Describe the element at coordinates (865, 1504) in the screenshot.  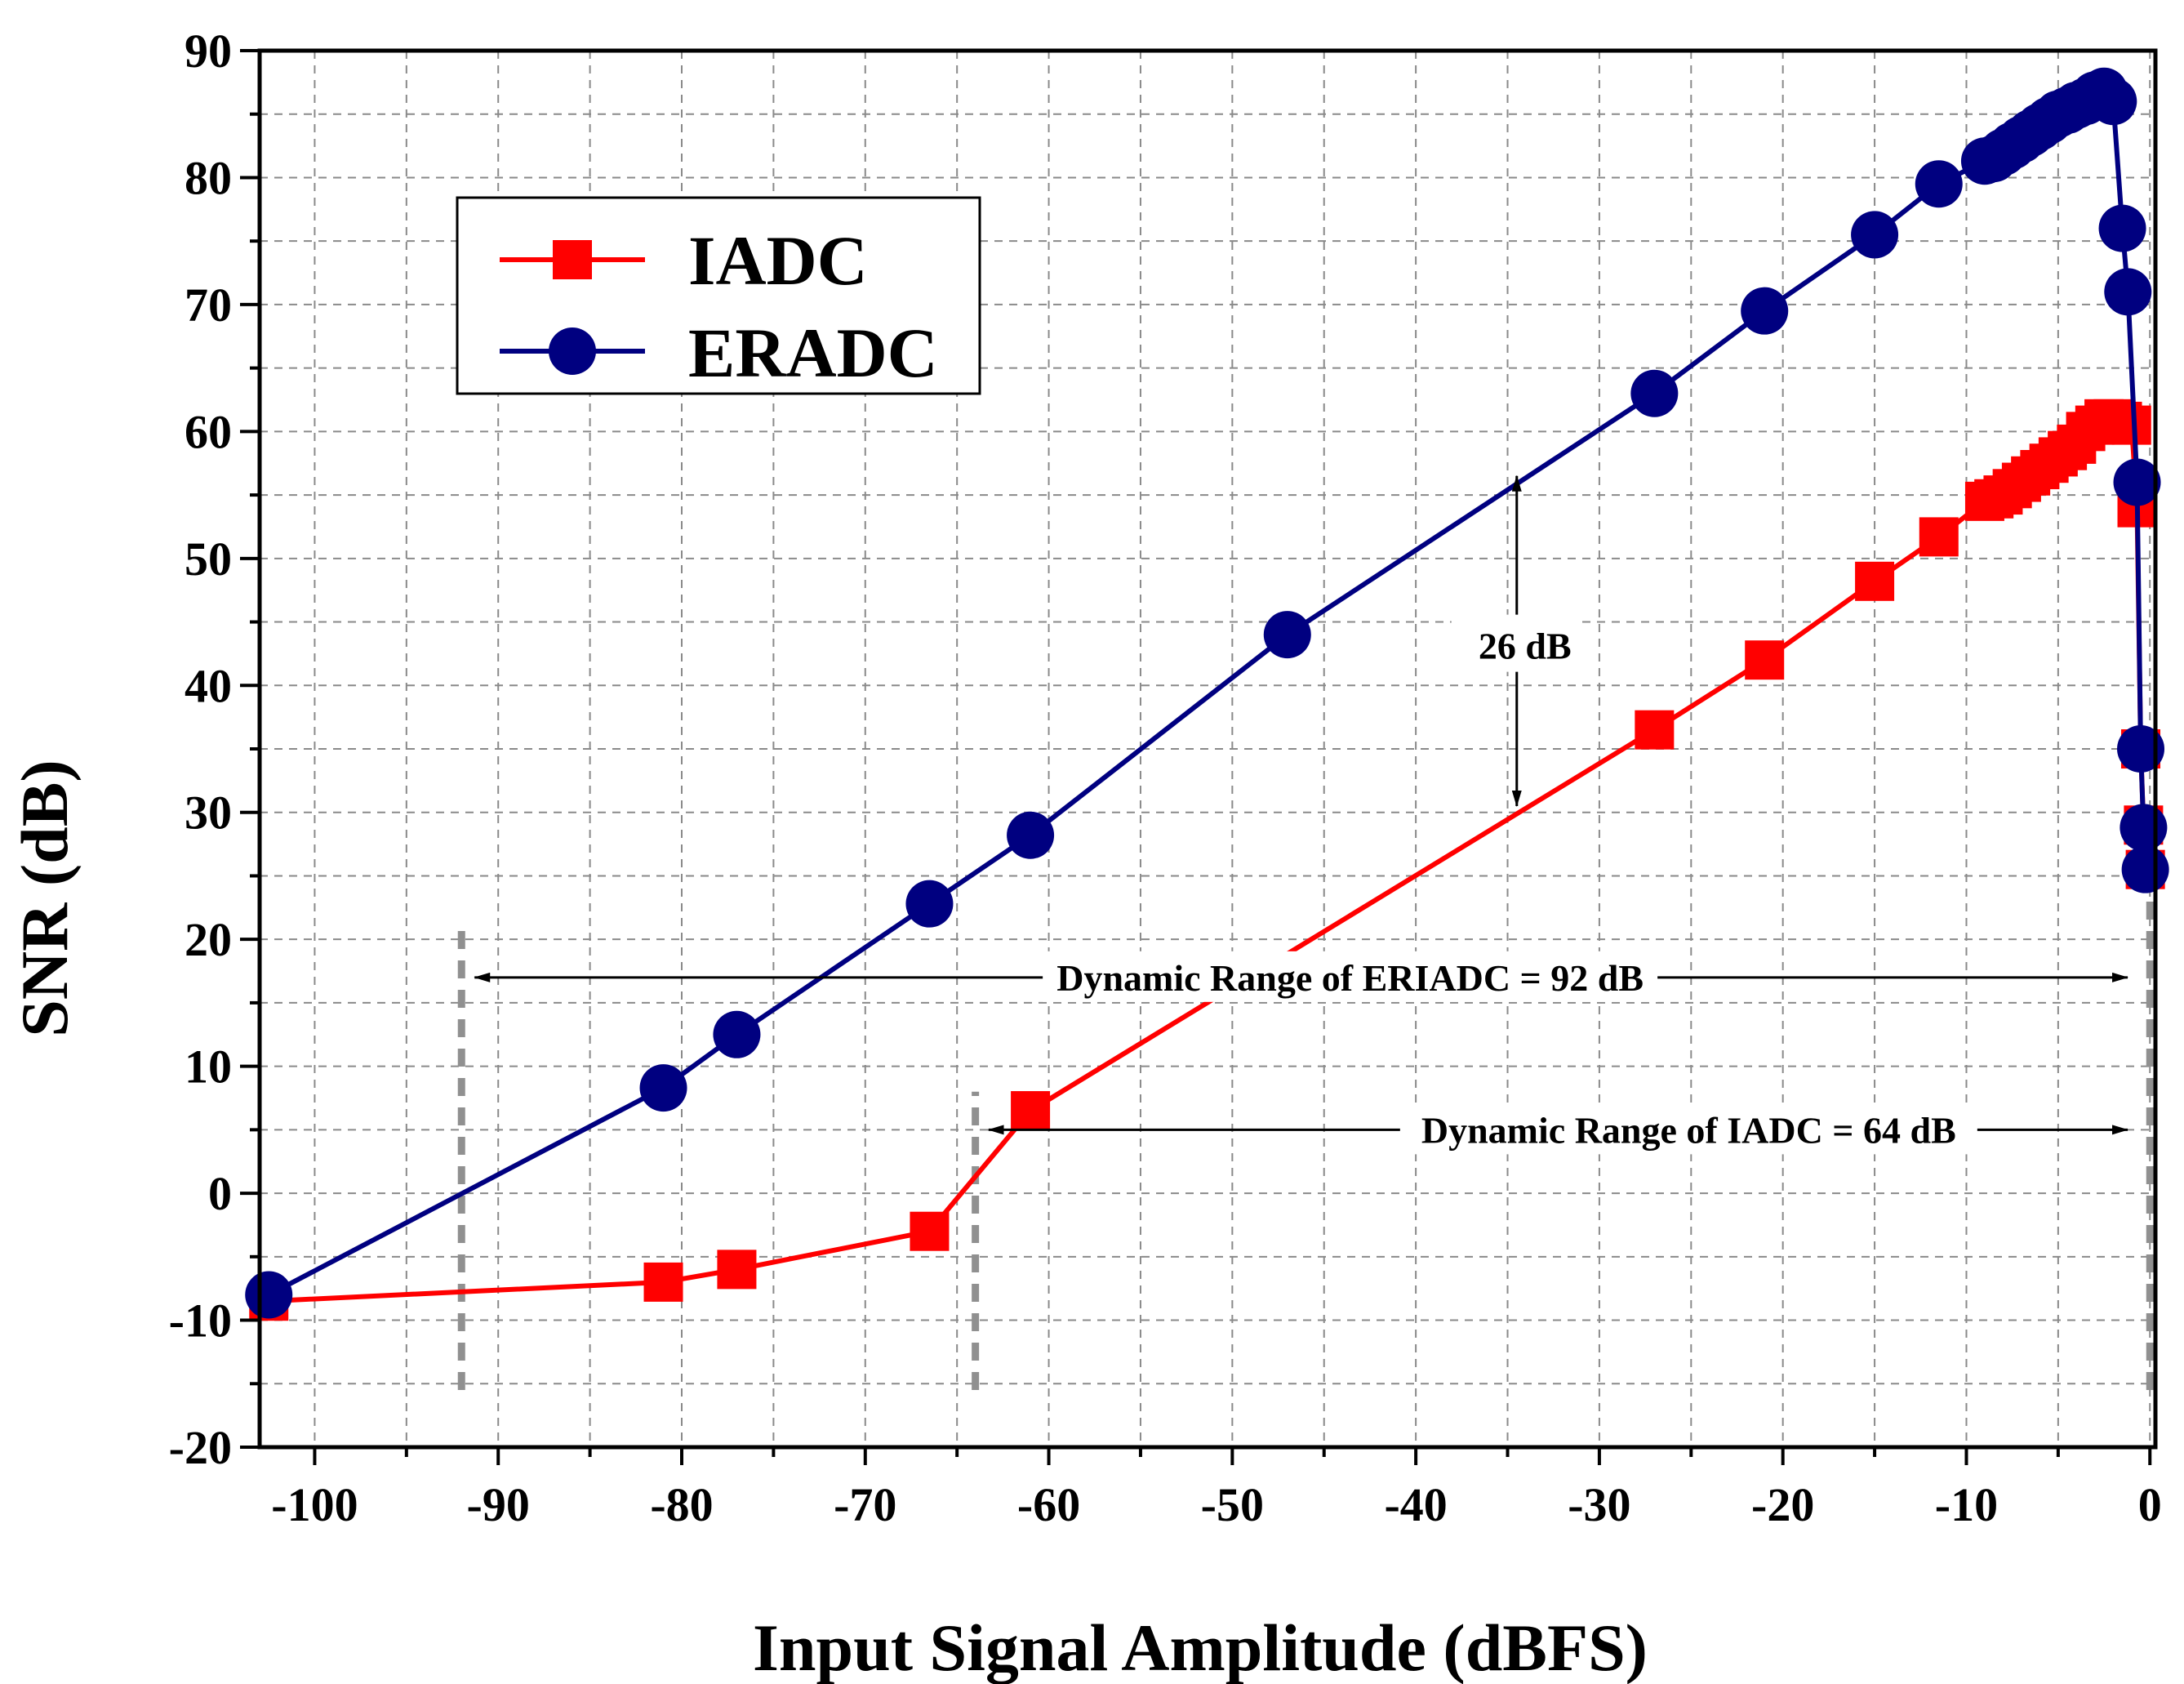
I see `x-tick-label: -70` at that location.